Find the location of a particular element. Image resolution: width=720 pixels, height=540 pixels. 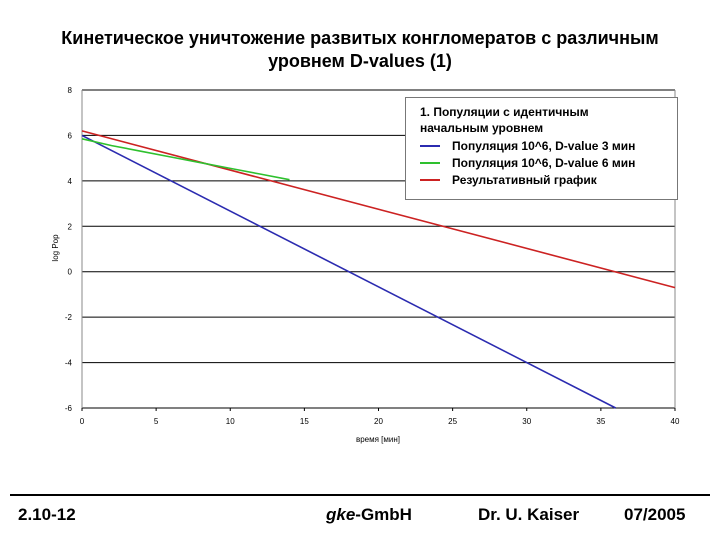

legend-item-d3: Популяция 10^6, D-value 3 мин is located at coordinates (527, 146).